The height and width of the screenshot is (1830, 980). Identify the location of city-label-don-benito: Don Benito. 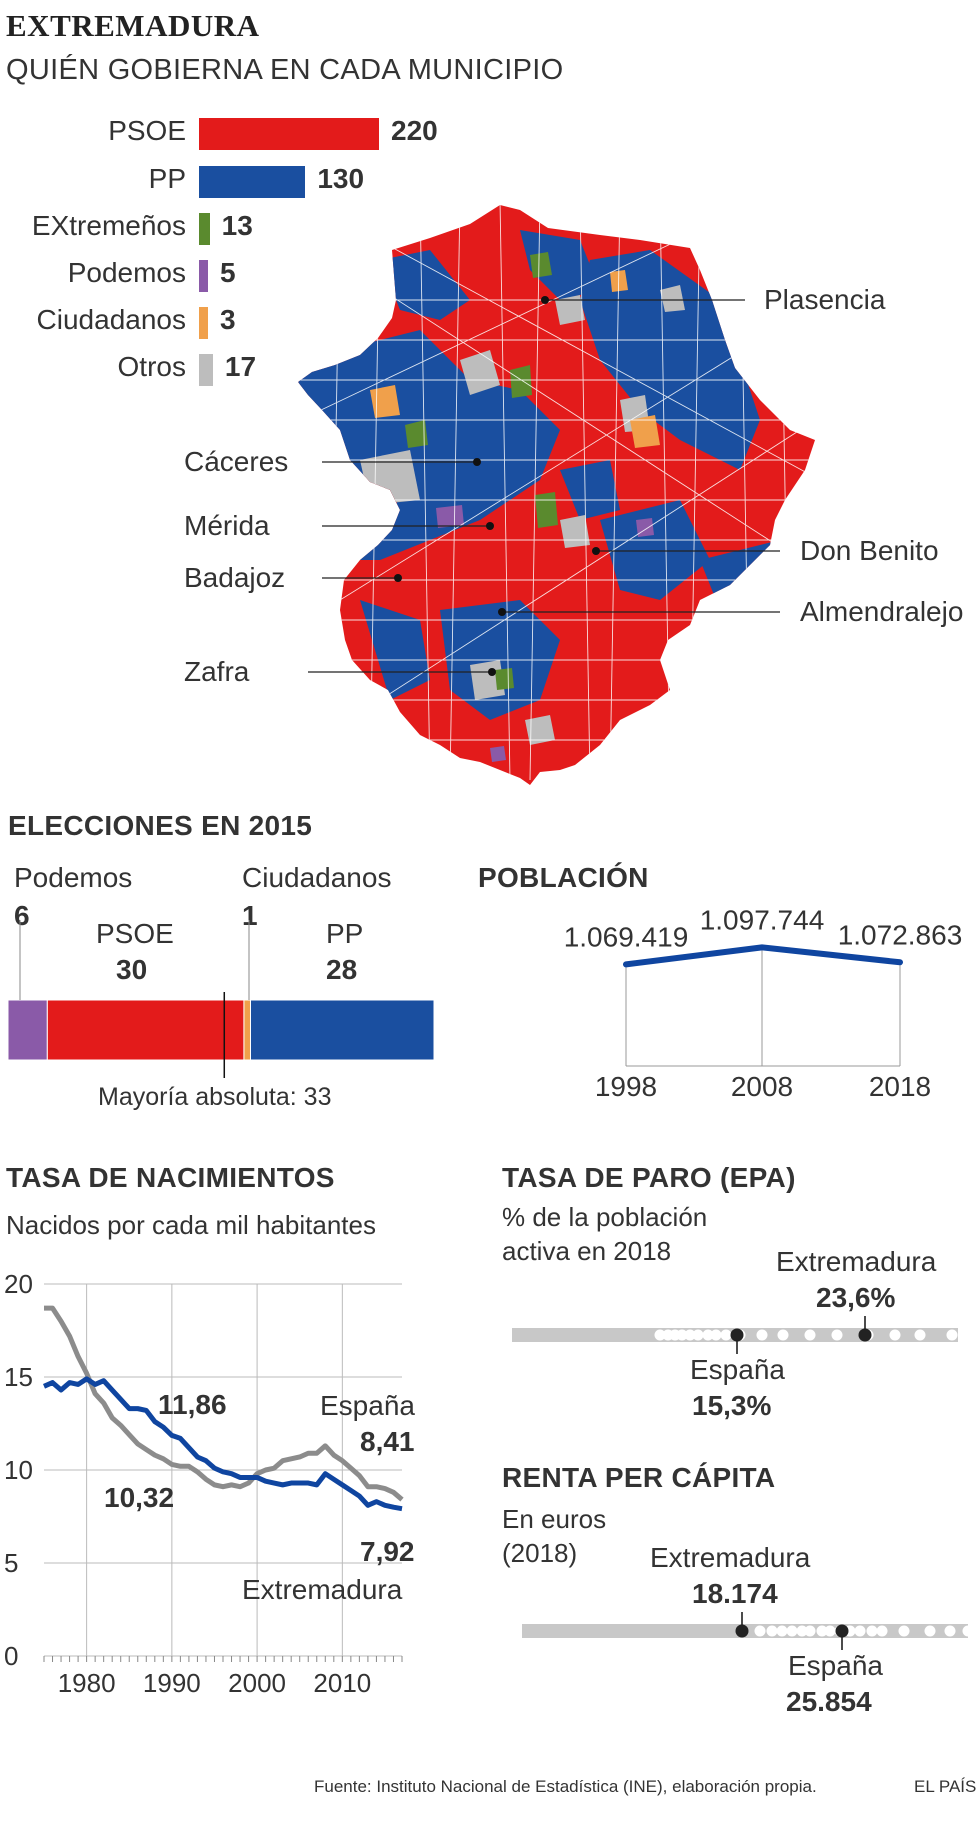
(869, 550).